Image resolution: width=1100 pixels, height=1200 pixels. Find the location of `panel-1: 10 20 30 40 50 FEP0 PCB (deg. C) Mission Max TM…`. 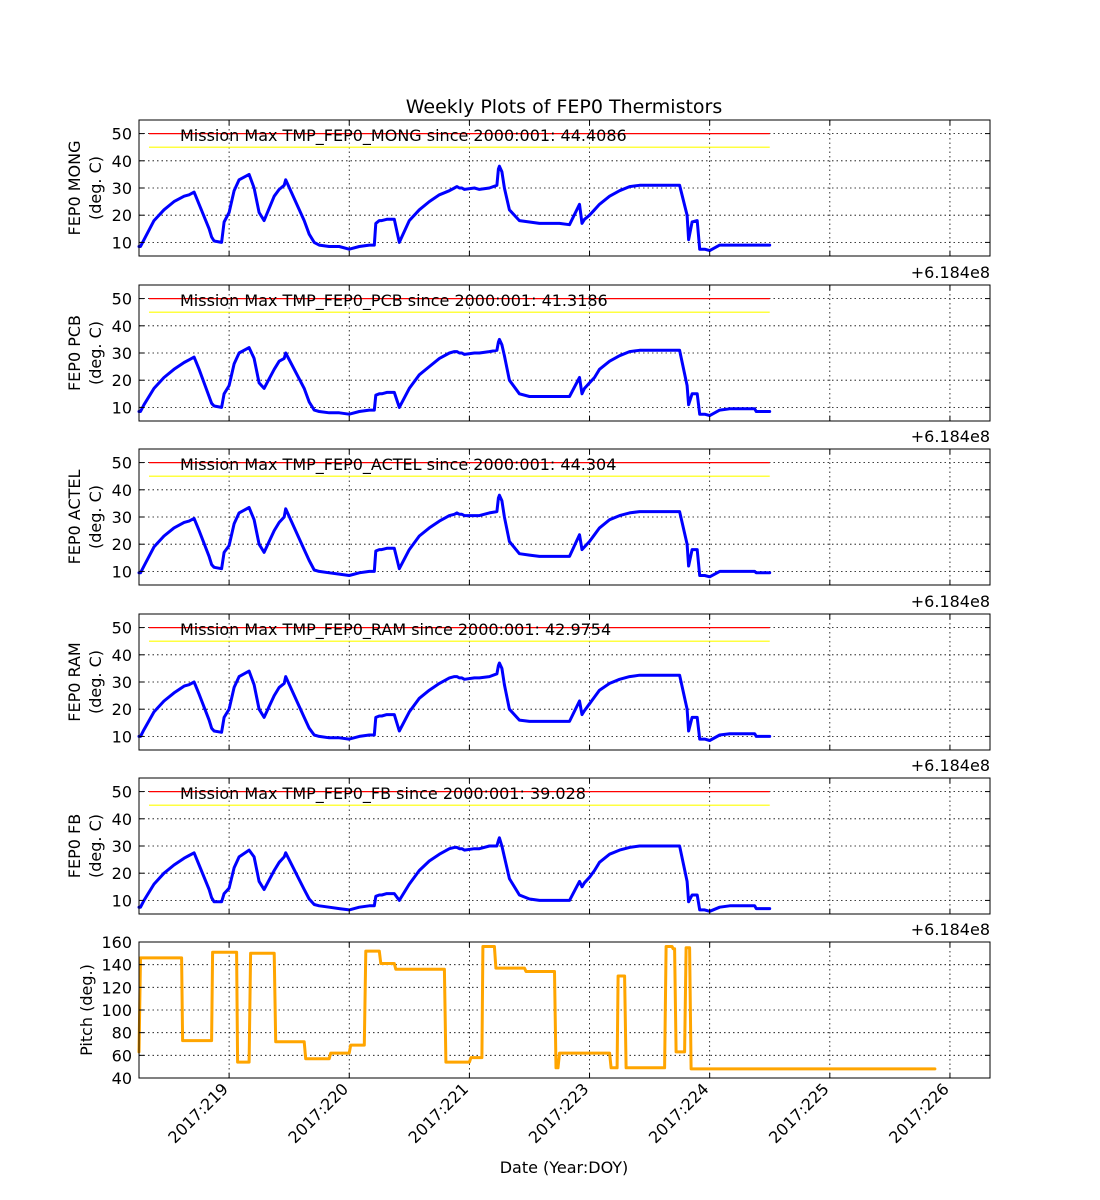

panel-1: 10 20 30 40 50 FEP0 PCB (deg. C) Mission Max TM… is located at coordinates (528, 342).